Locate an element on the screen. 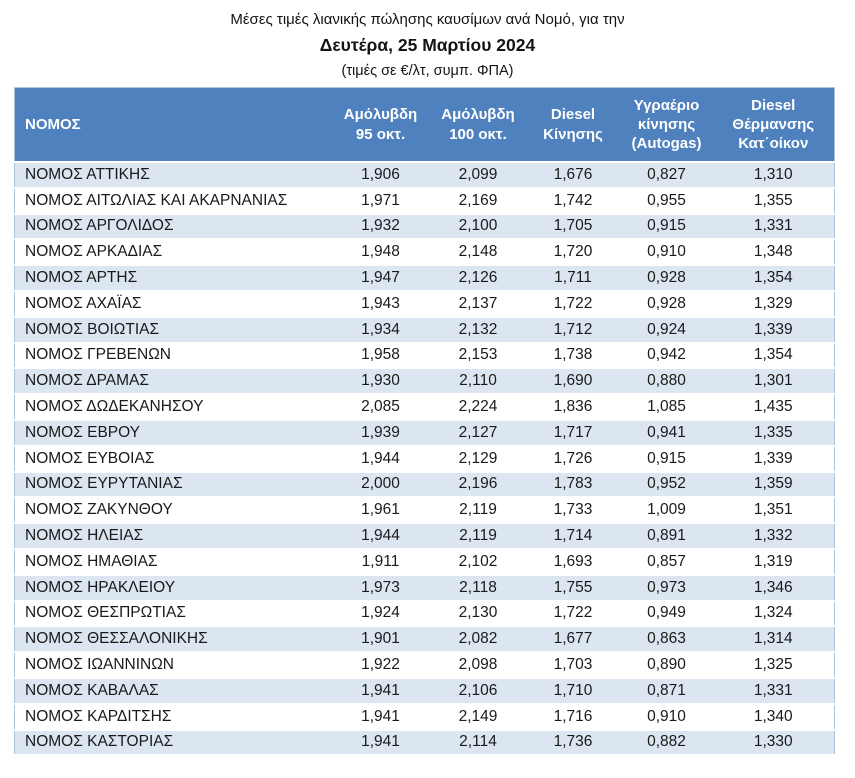 This screenshot has height=778, width=855. price-value: 2,099 is located at coordinates (478, 175).